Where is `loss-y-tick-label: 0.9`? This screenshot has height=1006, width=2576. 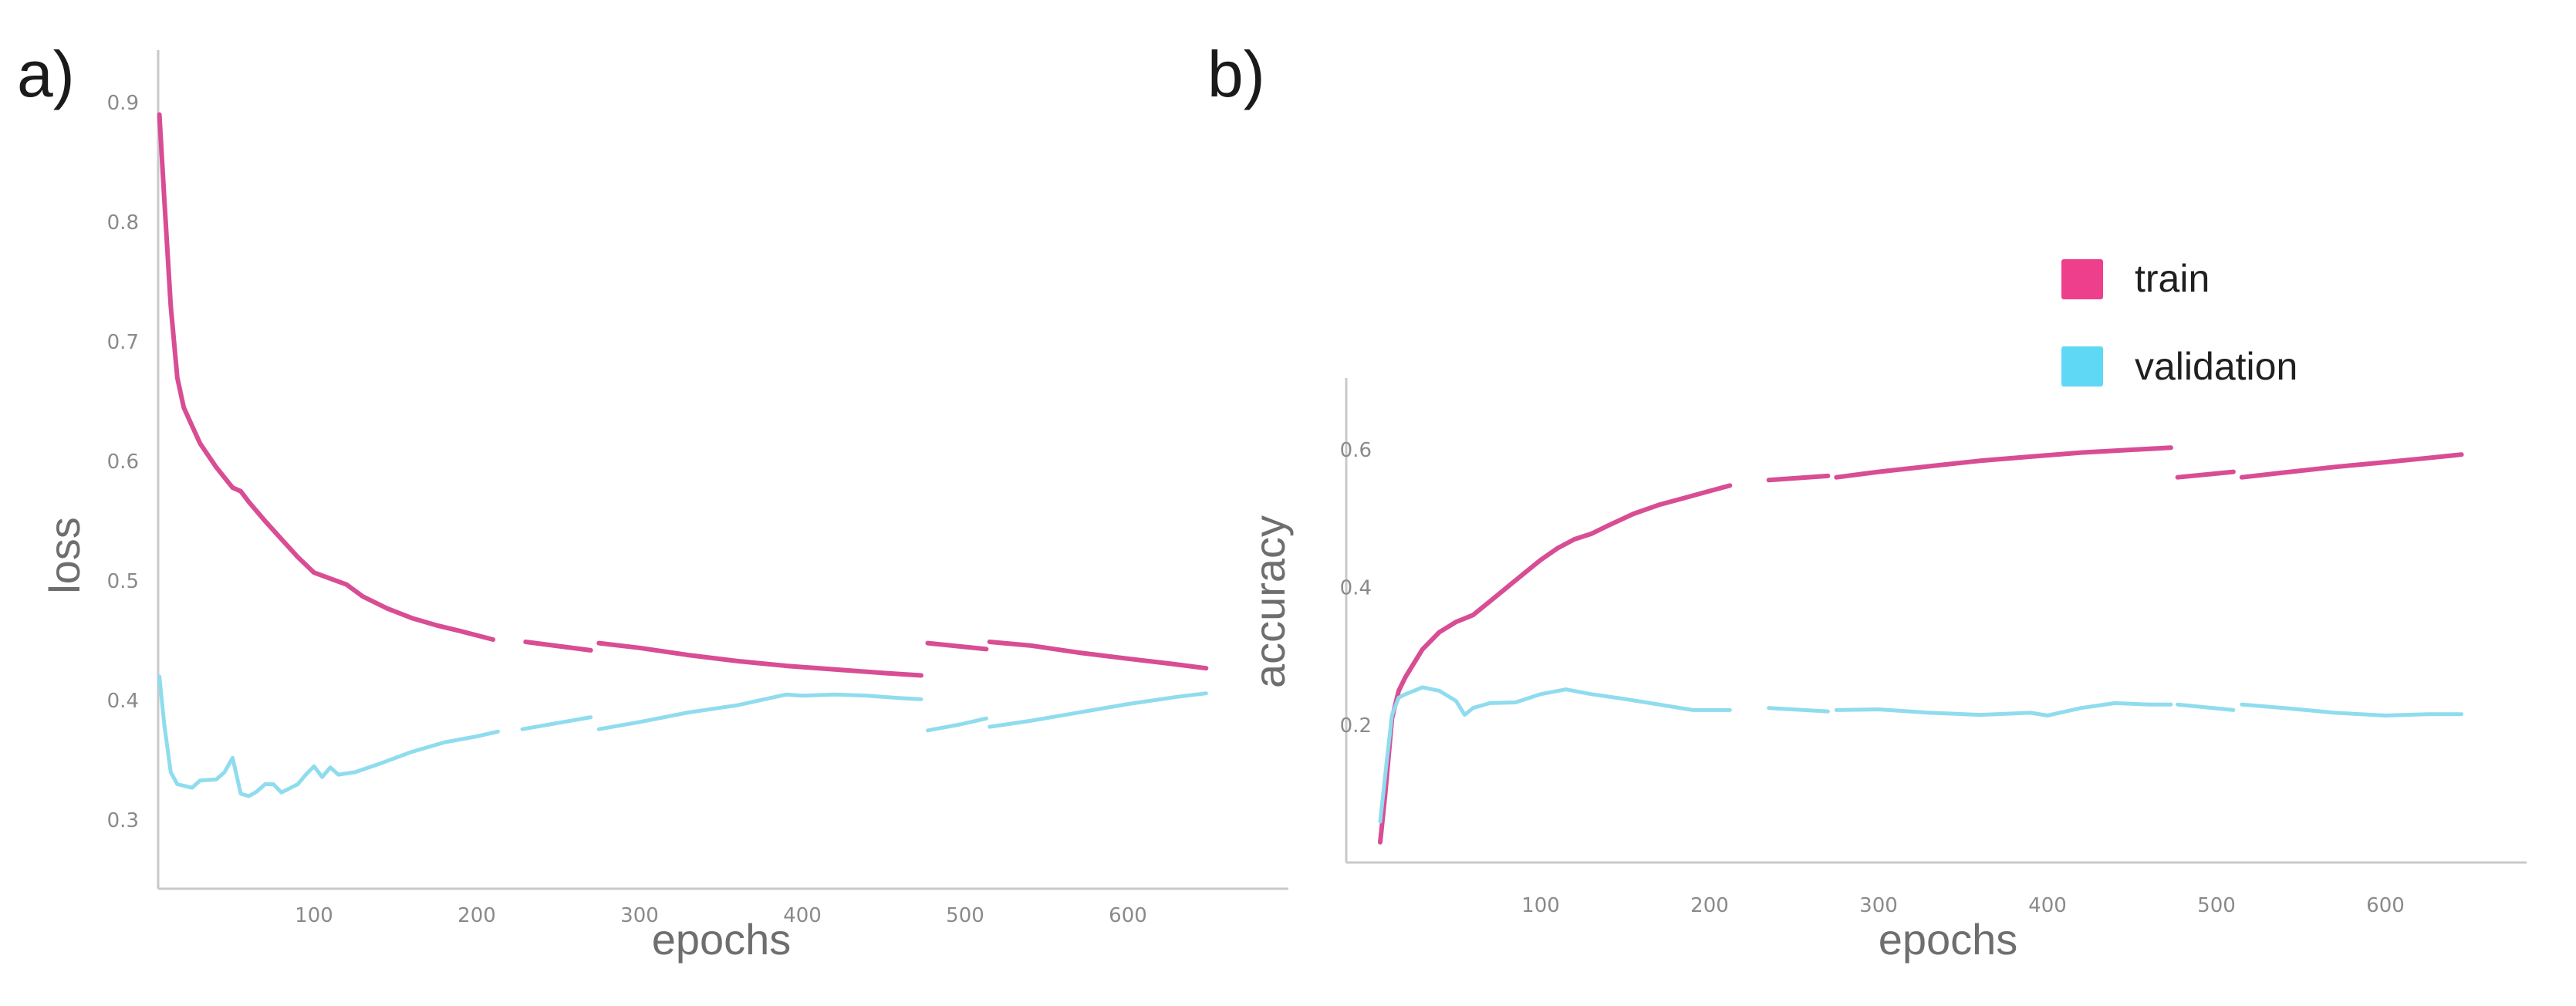
loss-y-tick-label: 0.9 is located at coordinates (123, 103).